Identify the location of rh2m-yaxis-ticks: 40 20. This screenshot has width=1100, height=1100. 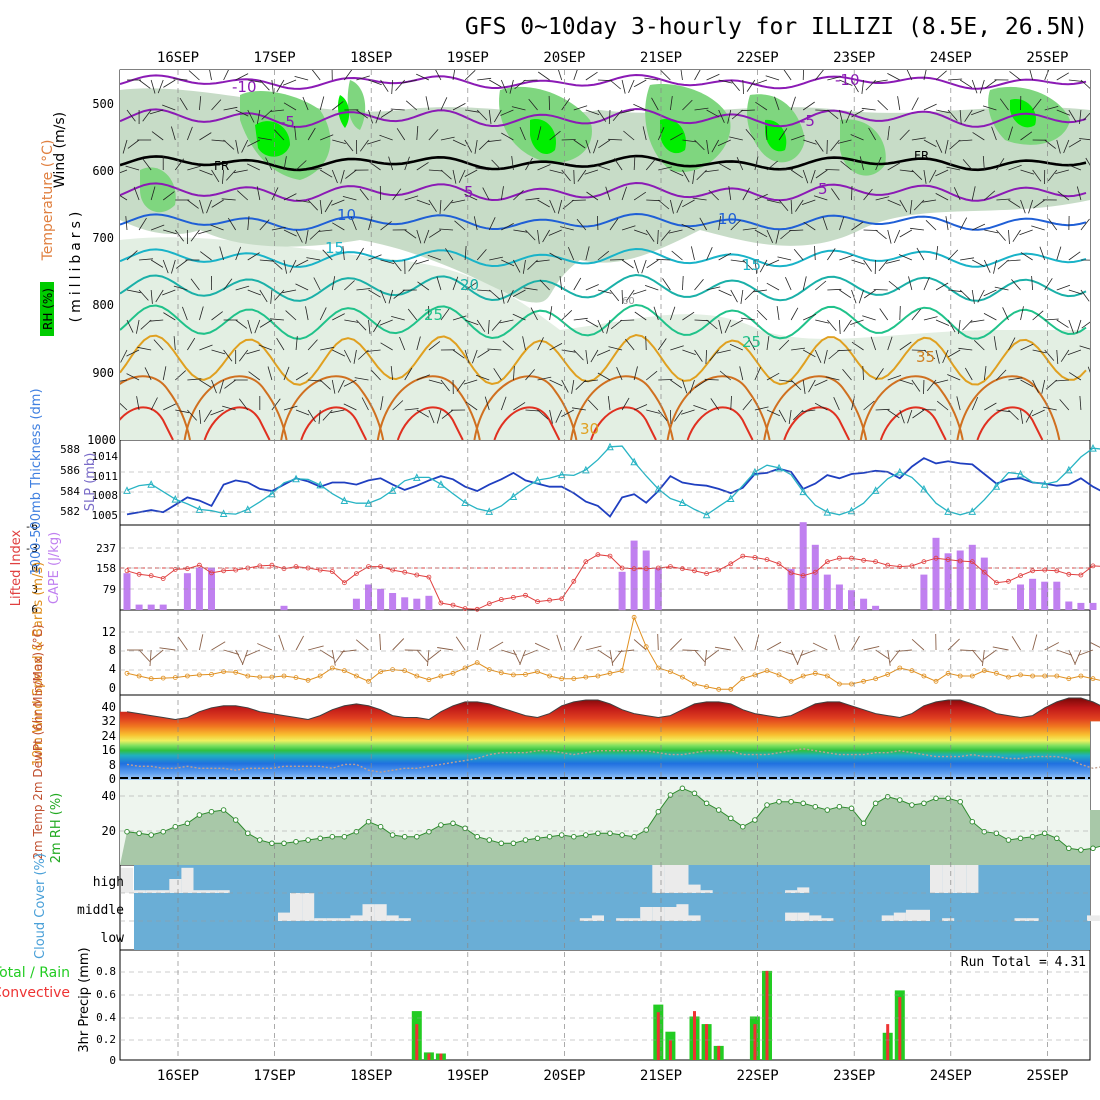
(109, 813).